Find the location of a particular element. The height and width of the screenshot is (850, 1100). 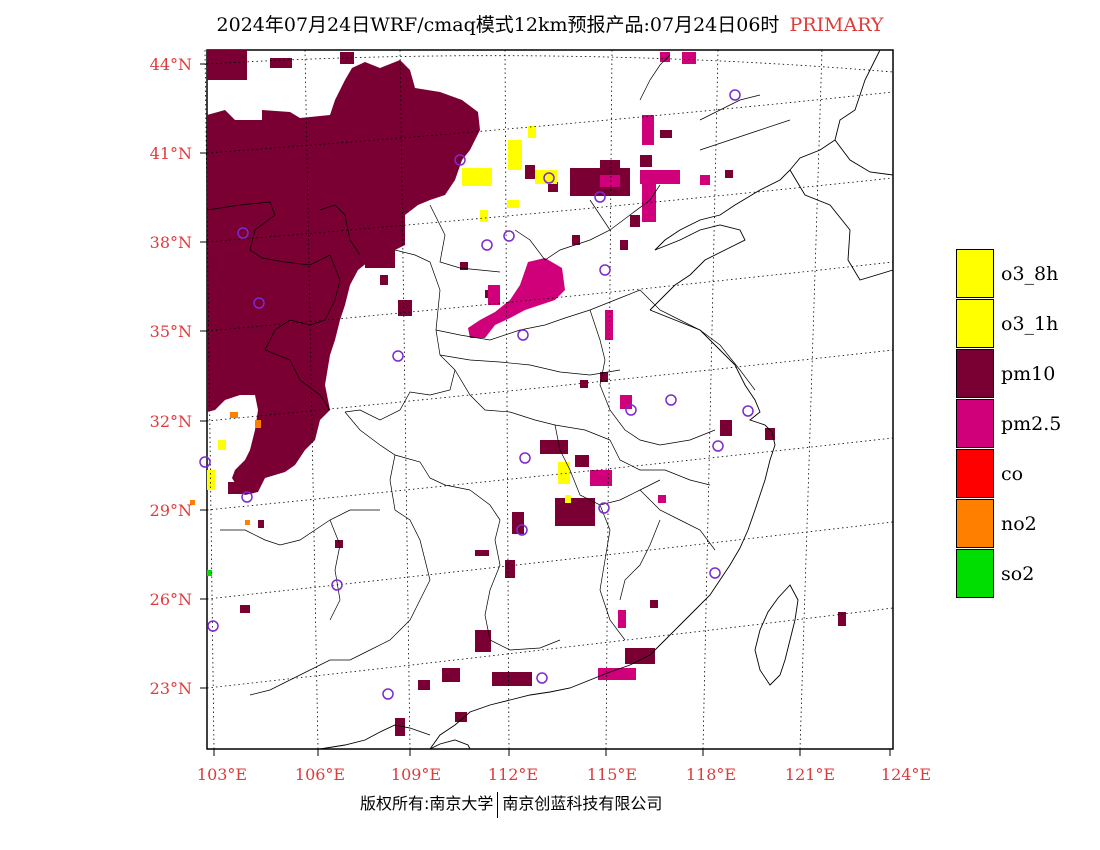

hainan-outline is located at coordinates (450, 744).